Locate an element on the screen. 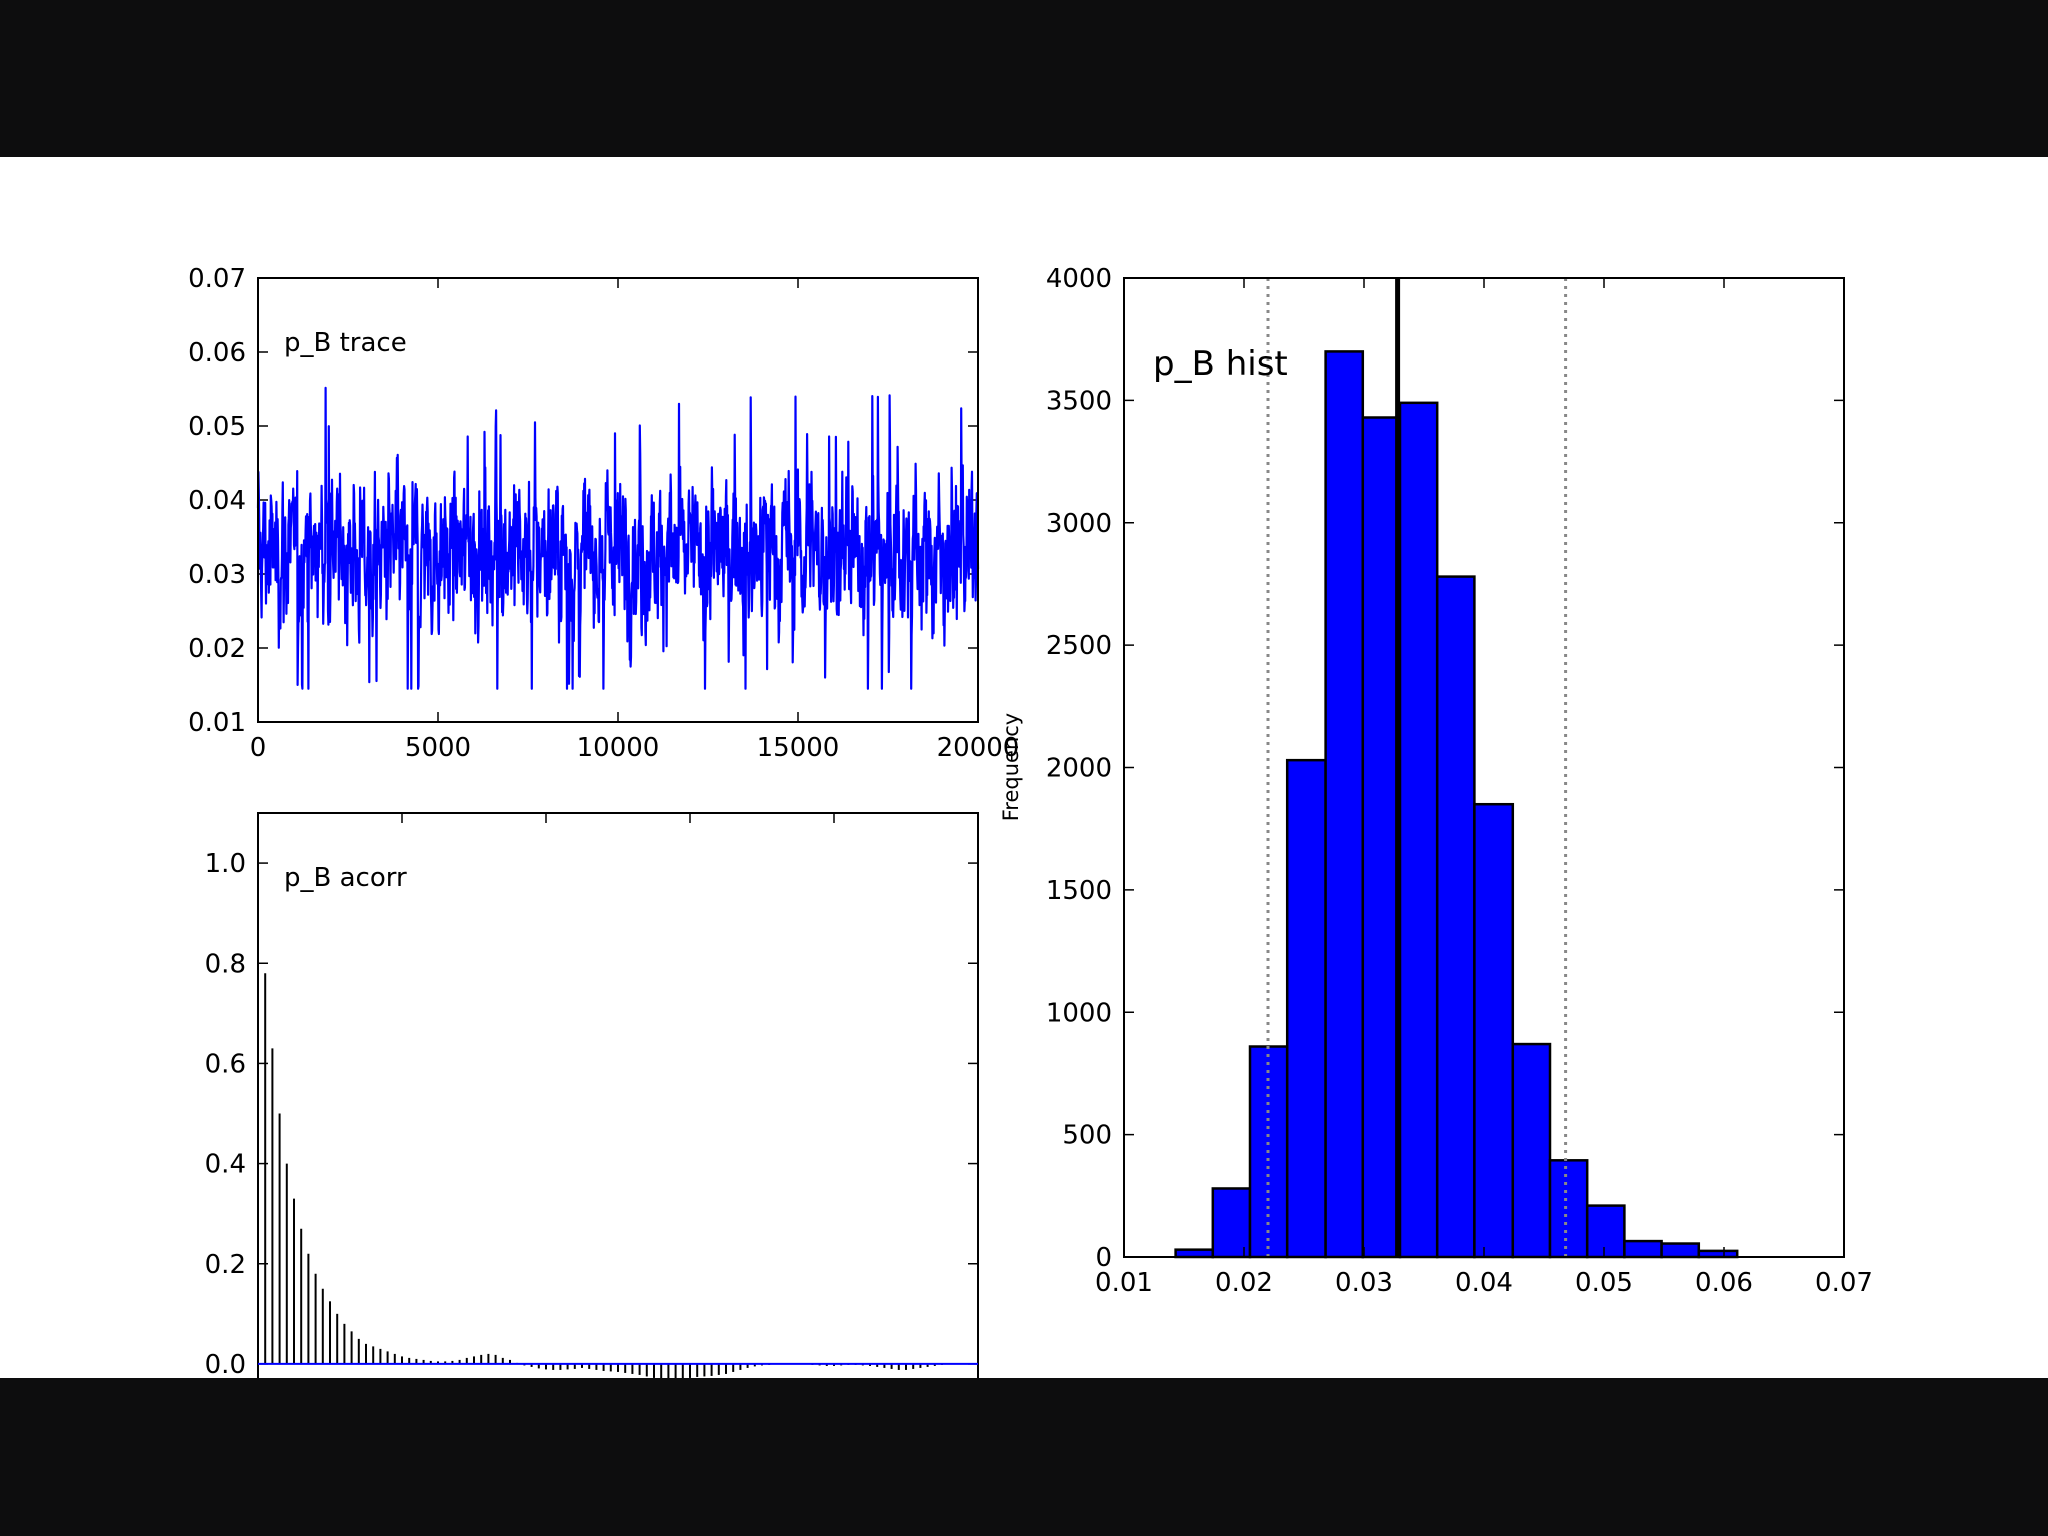  trace-xtick-label: 5000 is located at coordinates (438, 748).